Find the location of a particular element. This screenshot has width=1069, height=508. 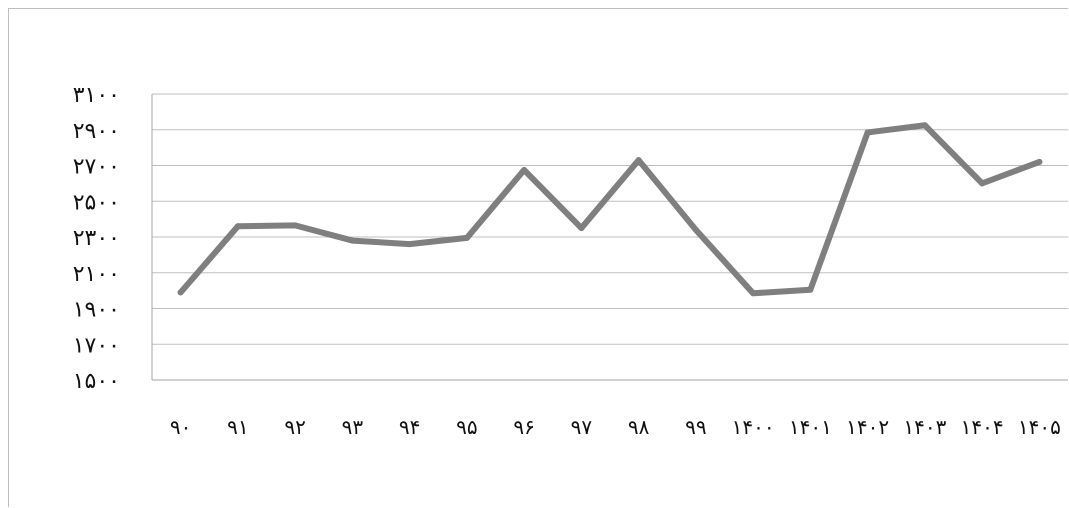

y-tick-label: ۱۵۰۰ is located at coordinates (96, 381).